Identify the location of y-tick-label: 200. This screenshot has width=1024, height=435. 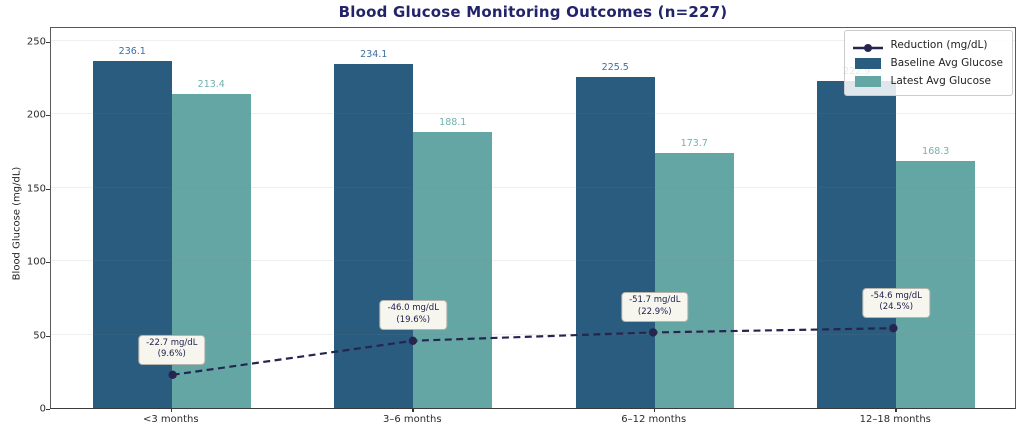
(36, 115).